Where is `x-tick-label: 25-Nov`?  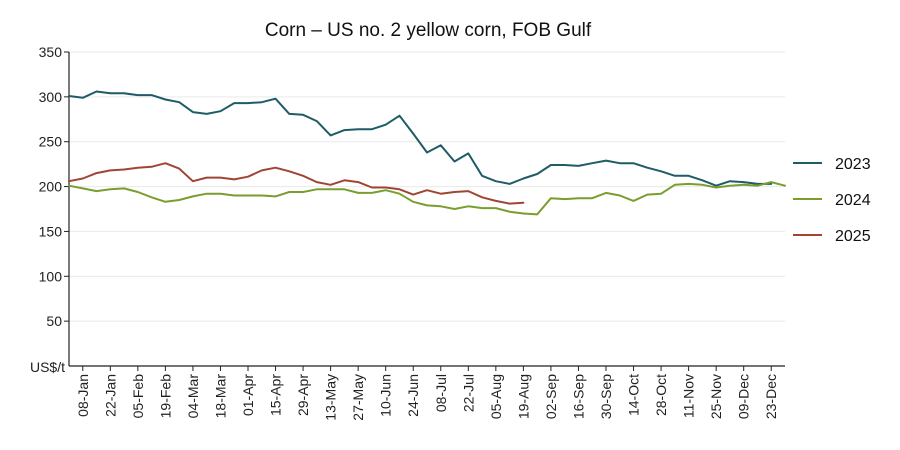
x-tick-label: 25-Nov is located at coordinates (716, 396).